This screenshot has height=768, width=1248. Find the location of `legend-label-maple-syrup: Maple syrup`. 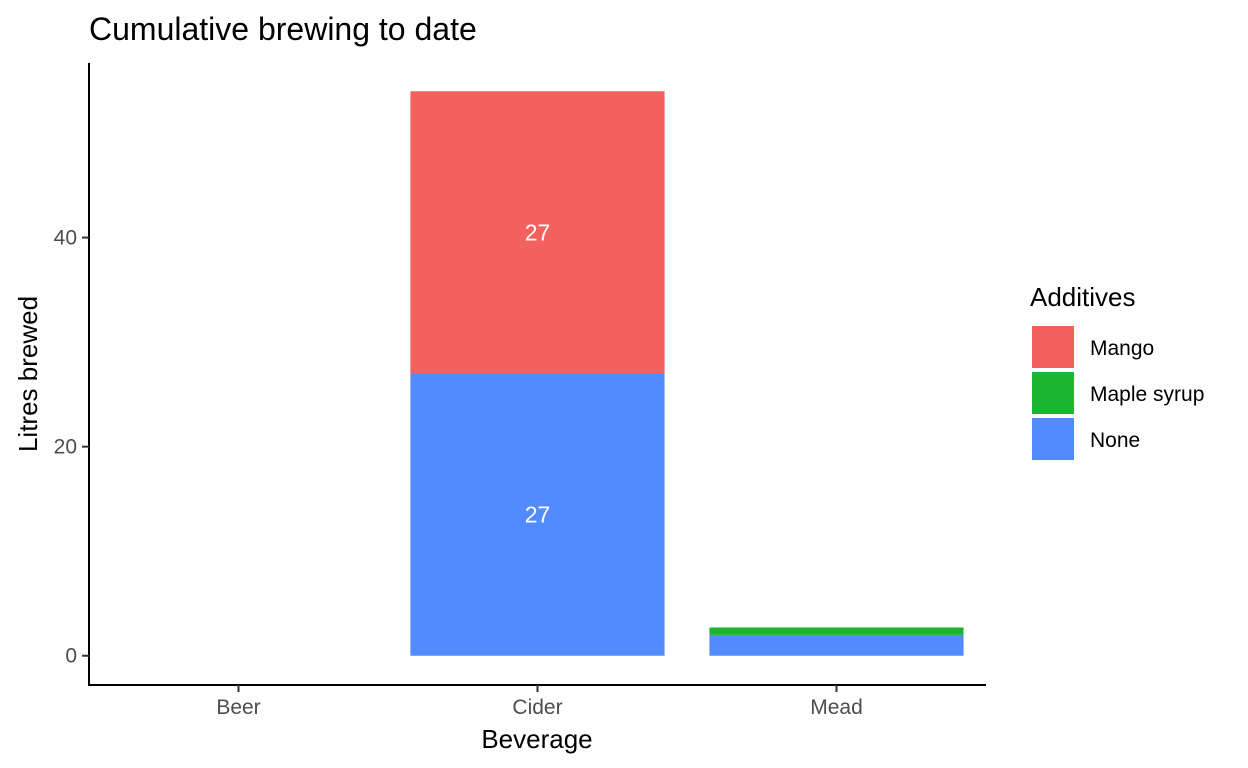

legend-label-maple-syrup: Maple syrup is located at coordinates (1147, 394).